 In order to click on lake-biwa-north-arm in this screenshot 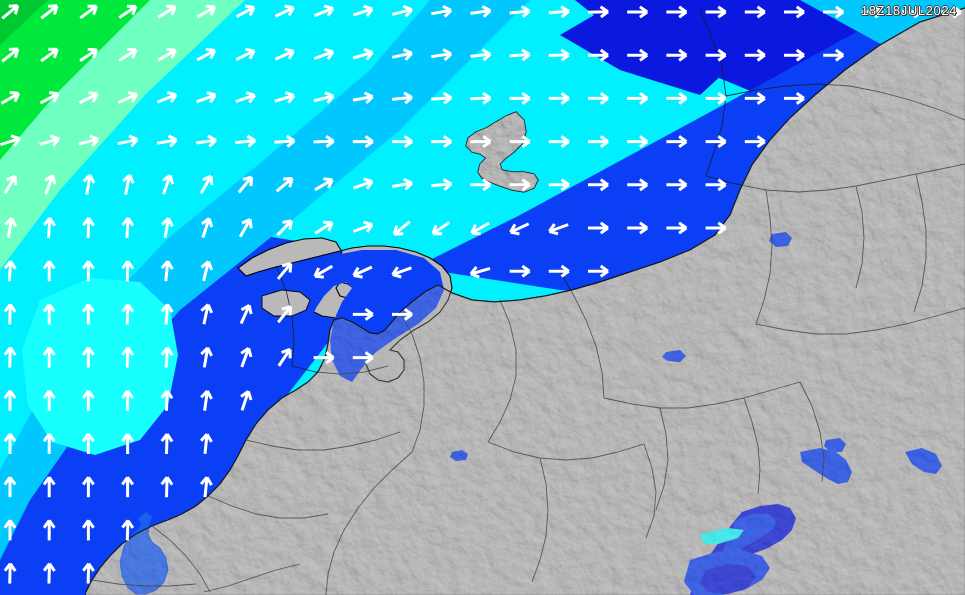, I will do `click(145, 519)`.